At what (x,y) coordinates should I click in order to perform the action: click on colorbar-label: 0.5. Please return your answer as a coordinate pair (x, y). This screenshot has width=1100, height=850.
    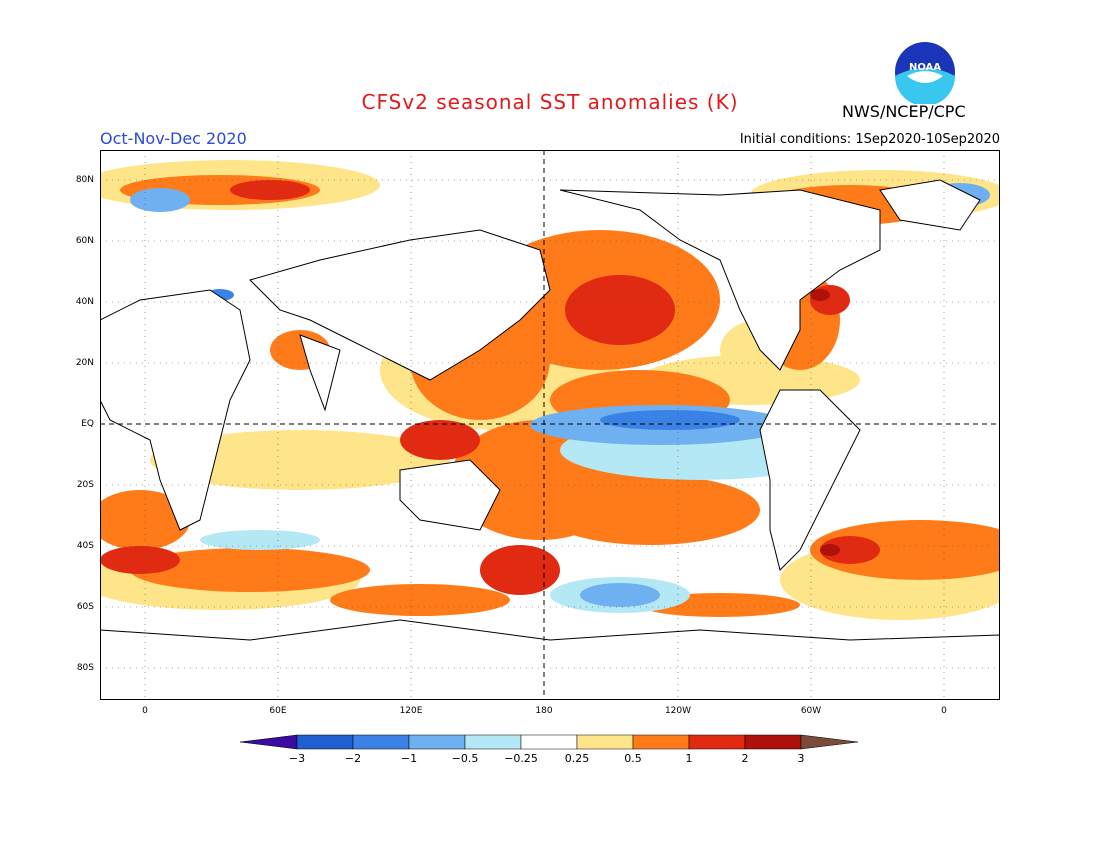
    Looking at the image, I should click on (633, 758).